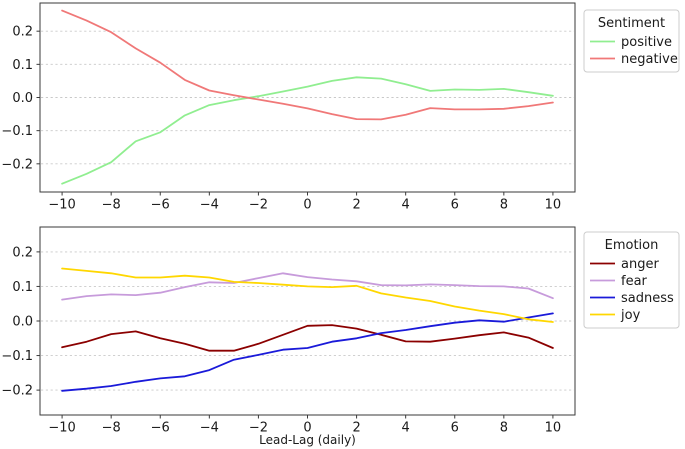  What do you see at coordinates (647, 298) in the screenshot?
I see `legend-label-sadness: sadness` at bounding box center [647, 298].